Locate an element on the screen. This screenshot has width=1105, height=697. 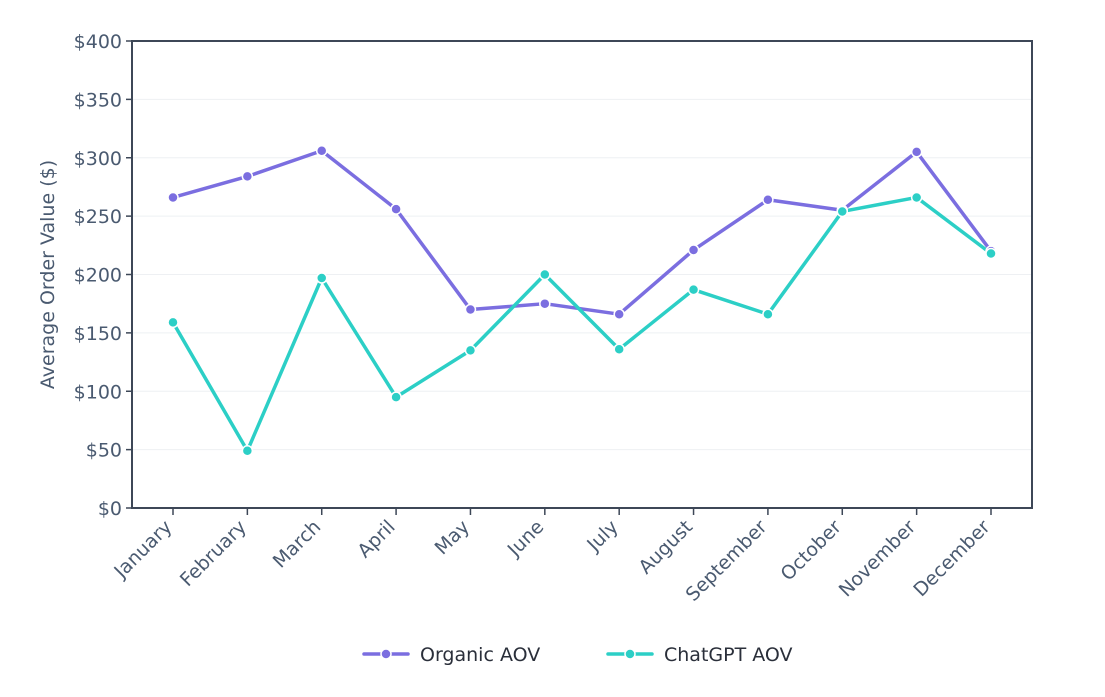
x-tick-label: October is located at coordinates (810, 550).